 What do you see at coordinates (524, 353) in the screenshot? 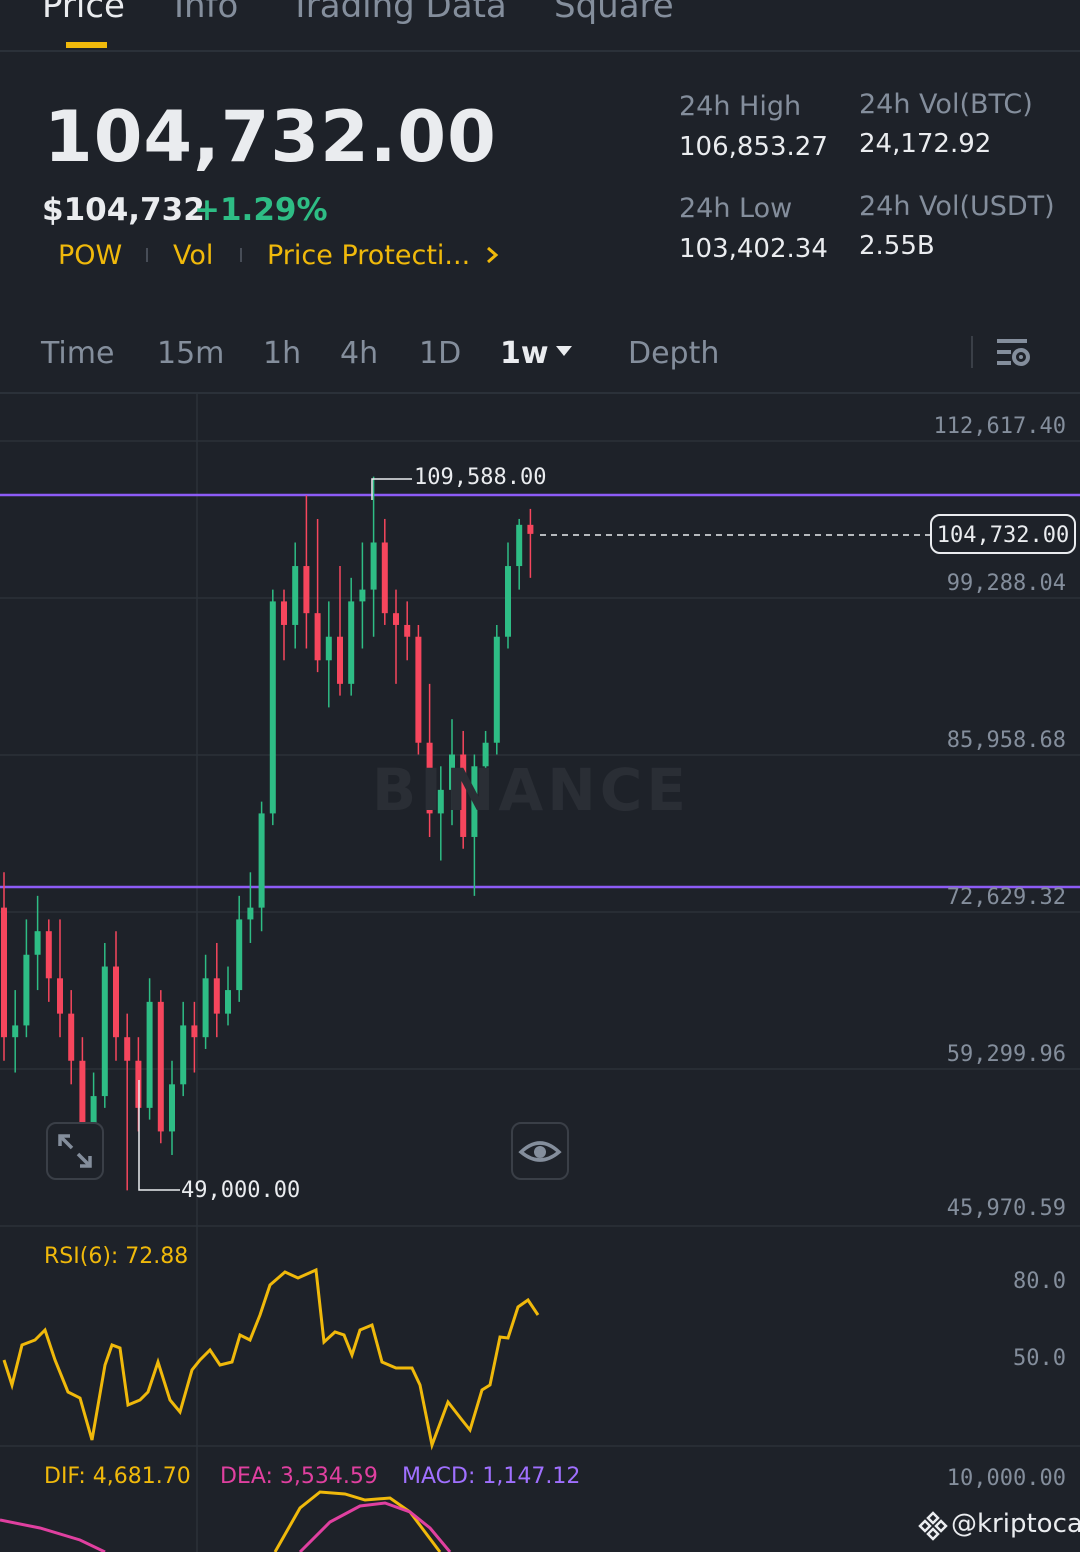
I see `timeframe-1w: 1w` at bounding box center [524, 353].